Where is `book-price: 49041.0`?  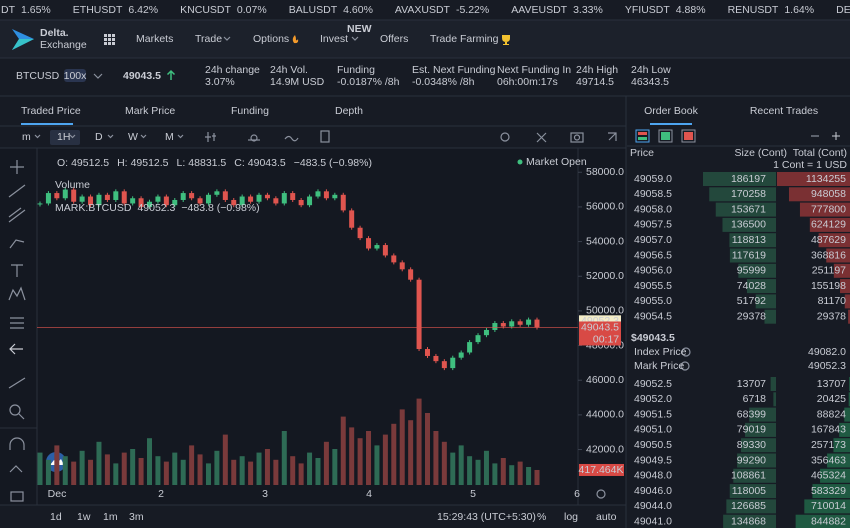
book-price: 49041.0 is located at coordinates (653, 521).